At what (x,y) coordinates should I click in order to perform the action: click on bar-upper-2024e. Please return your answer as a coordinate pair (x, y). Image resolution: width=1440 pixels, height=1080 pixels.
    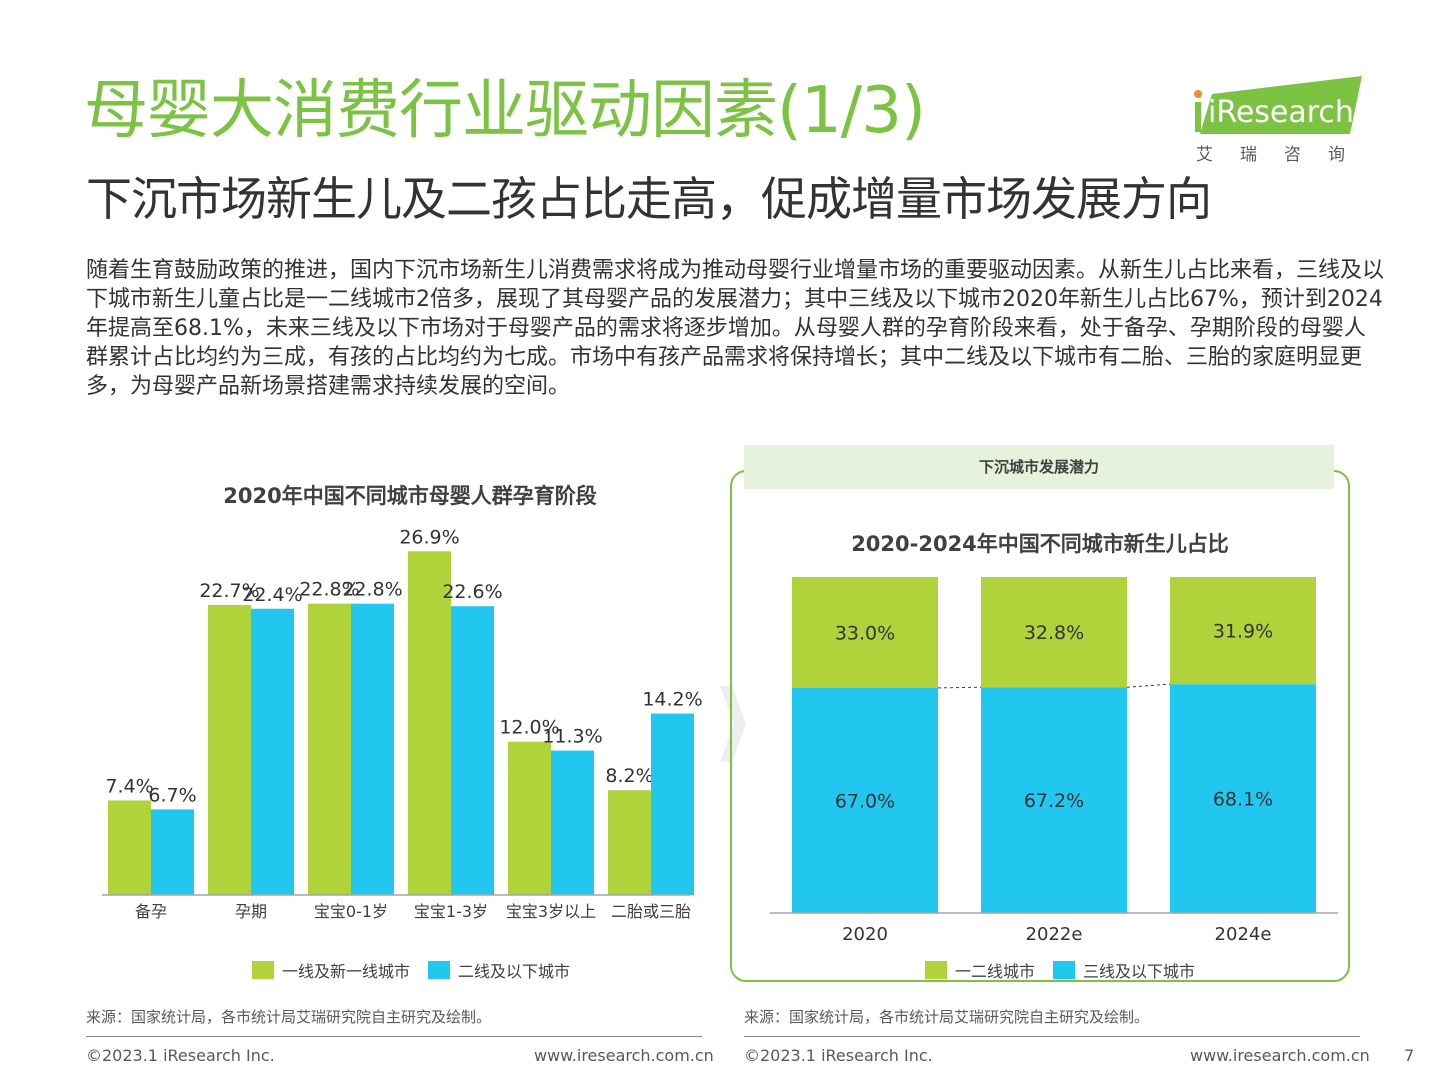
    Looking at the image, I should click on (1243, 631).